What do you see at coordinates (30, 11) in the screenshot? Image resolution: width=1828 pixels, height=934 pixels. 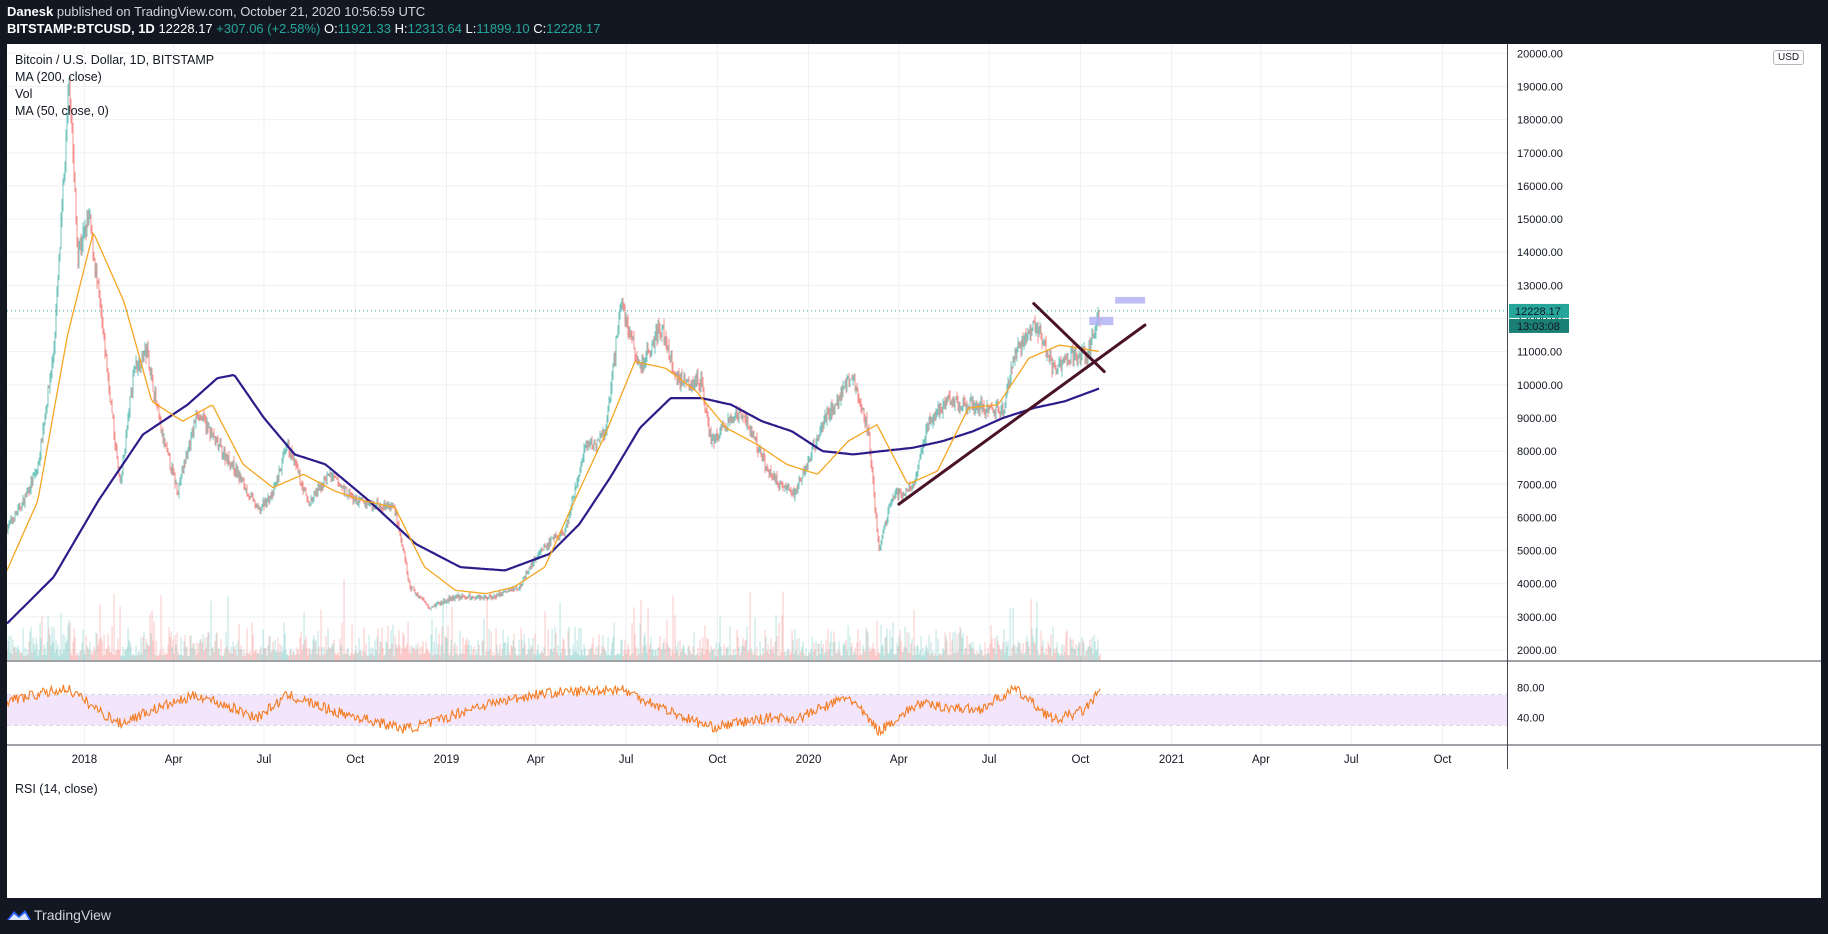 I see `author-name: Danesk` at bounding box center [30, 11].